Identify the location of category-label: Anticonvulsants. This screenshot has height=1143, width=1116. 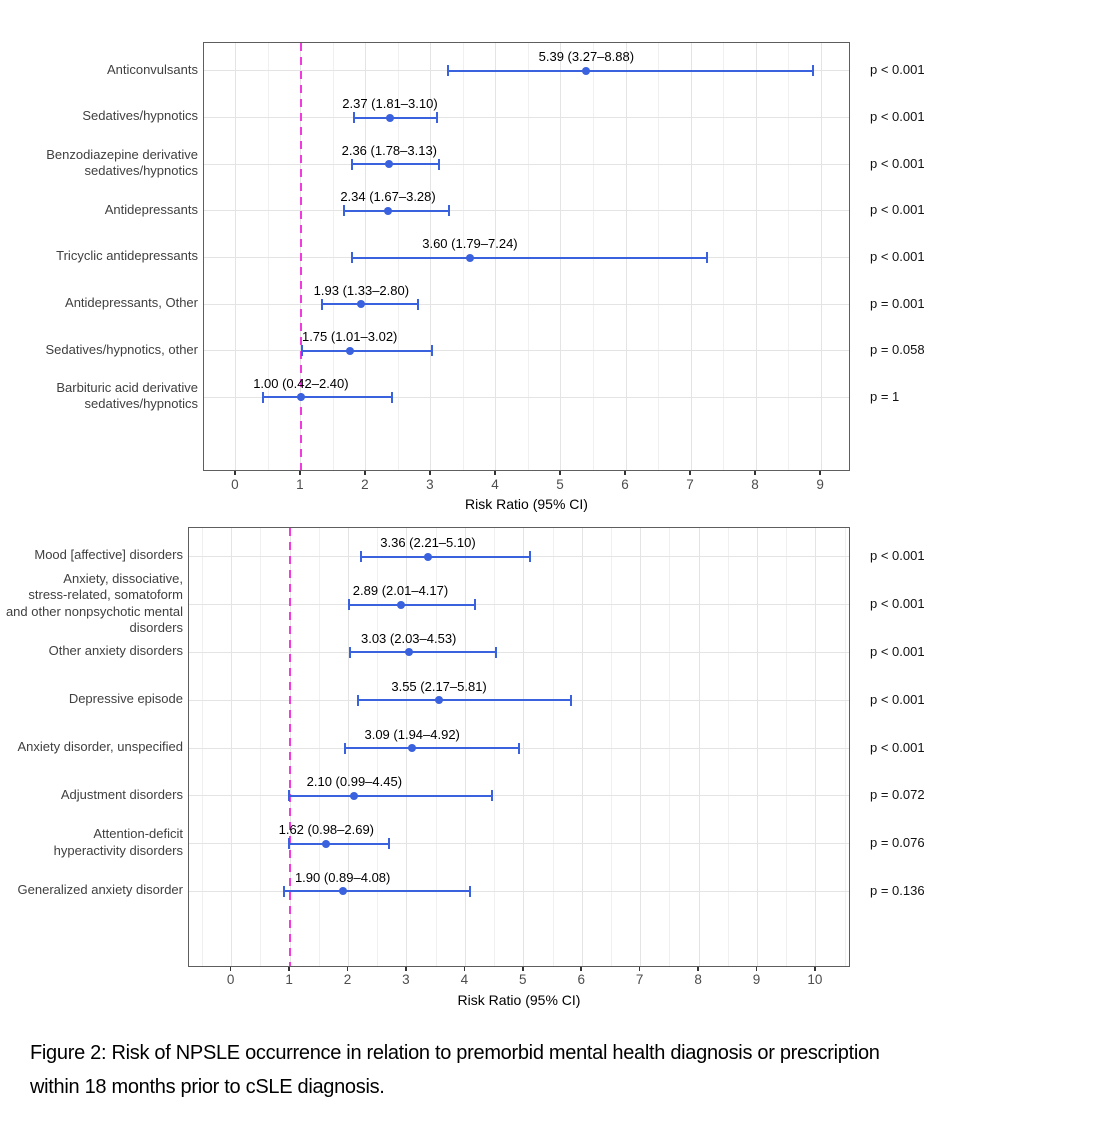
(152, 69).